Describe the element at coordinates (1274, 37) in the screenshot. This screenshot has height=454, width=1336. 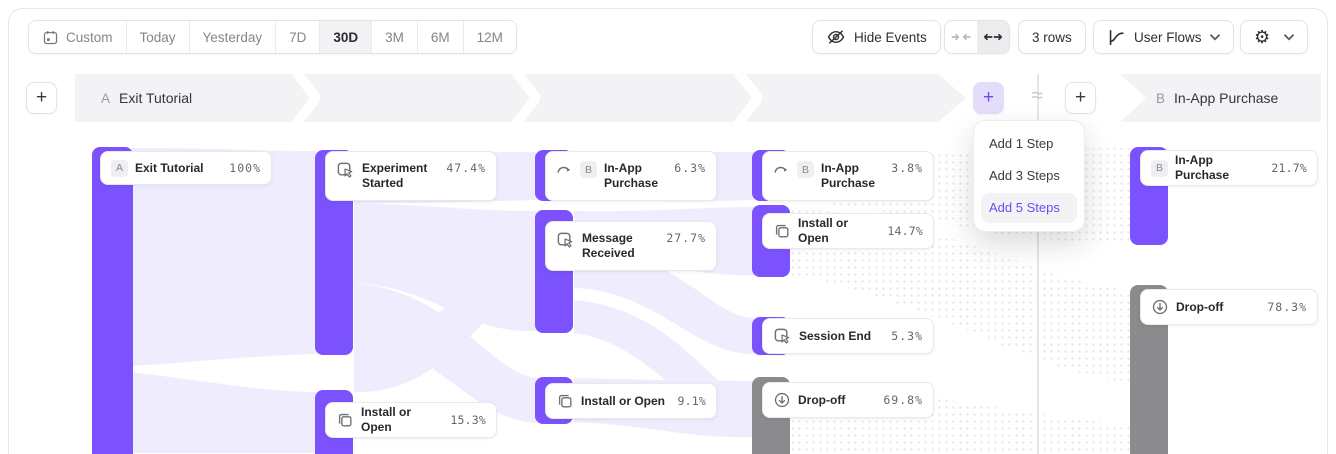
I see `settings-menu-button: ⚙` at that location.